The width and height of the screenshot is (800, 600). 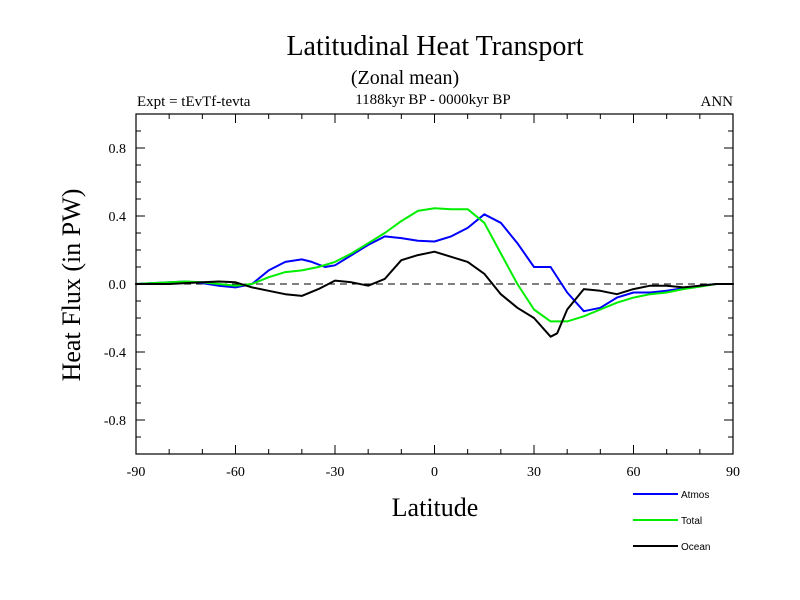 I want to click on x-tick-label: 60, so click(x=634, y=472).